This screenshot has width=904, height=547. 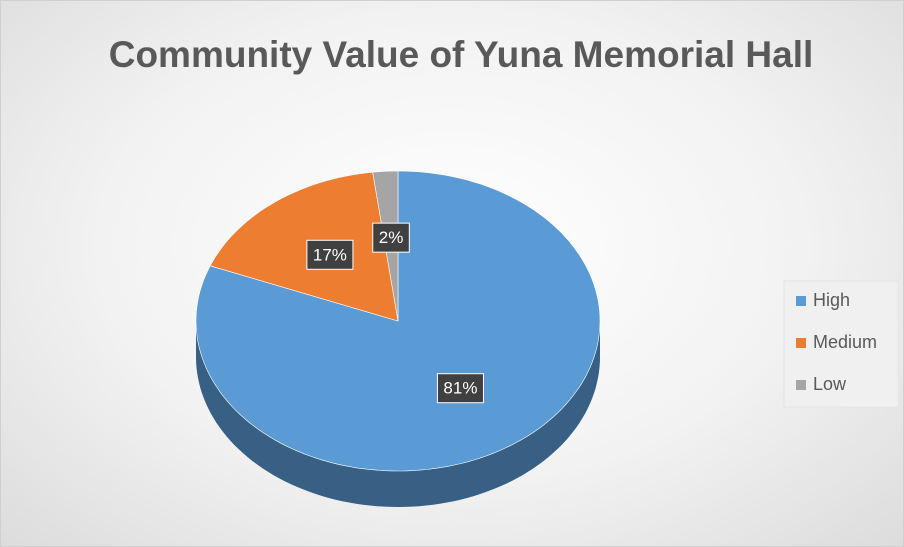 I want to click on legend-label: High, so click(x=831, y=300).